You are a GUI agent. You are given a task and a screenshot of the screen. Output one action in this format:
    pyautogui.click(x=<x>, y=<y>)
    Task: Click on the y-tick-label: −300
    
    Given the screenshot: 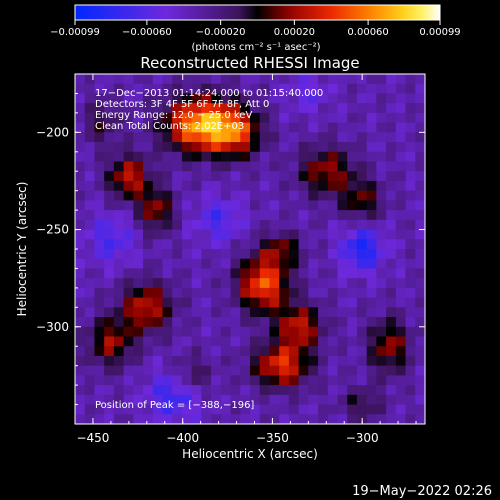 What is the action you would take?
    pyautogui.click(x=52, y=327)
    